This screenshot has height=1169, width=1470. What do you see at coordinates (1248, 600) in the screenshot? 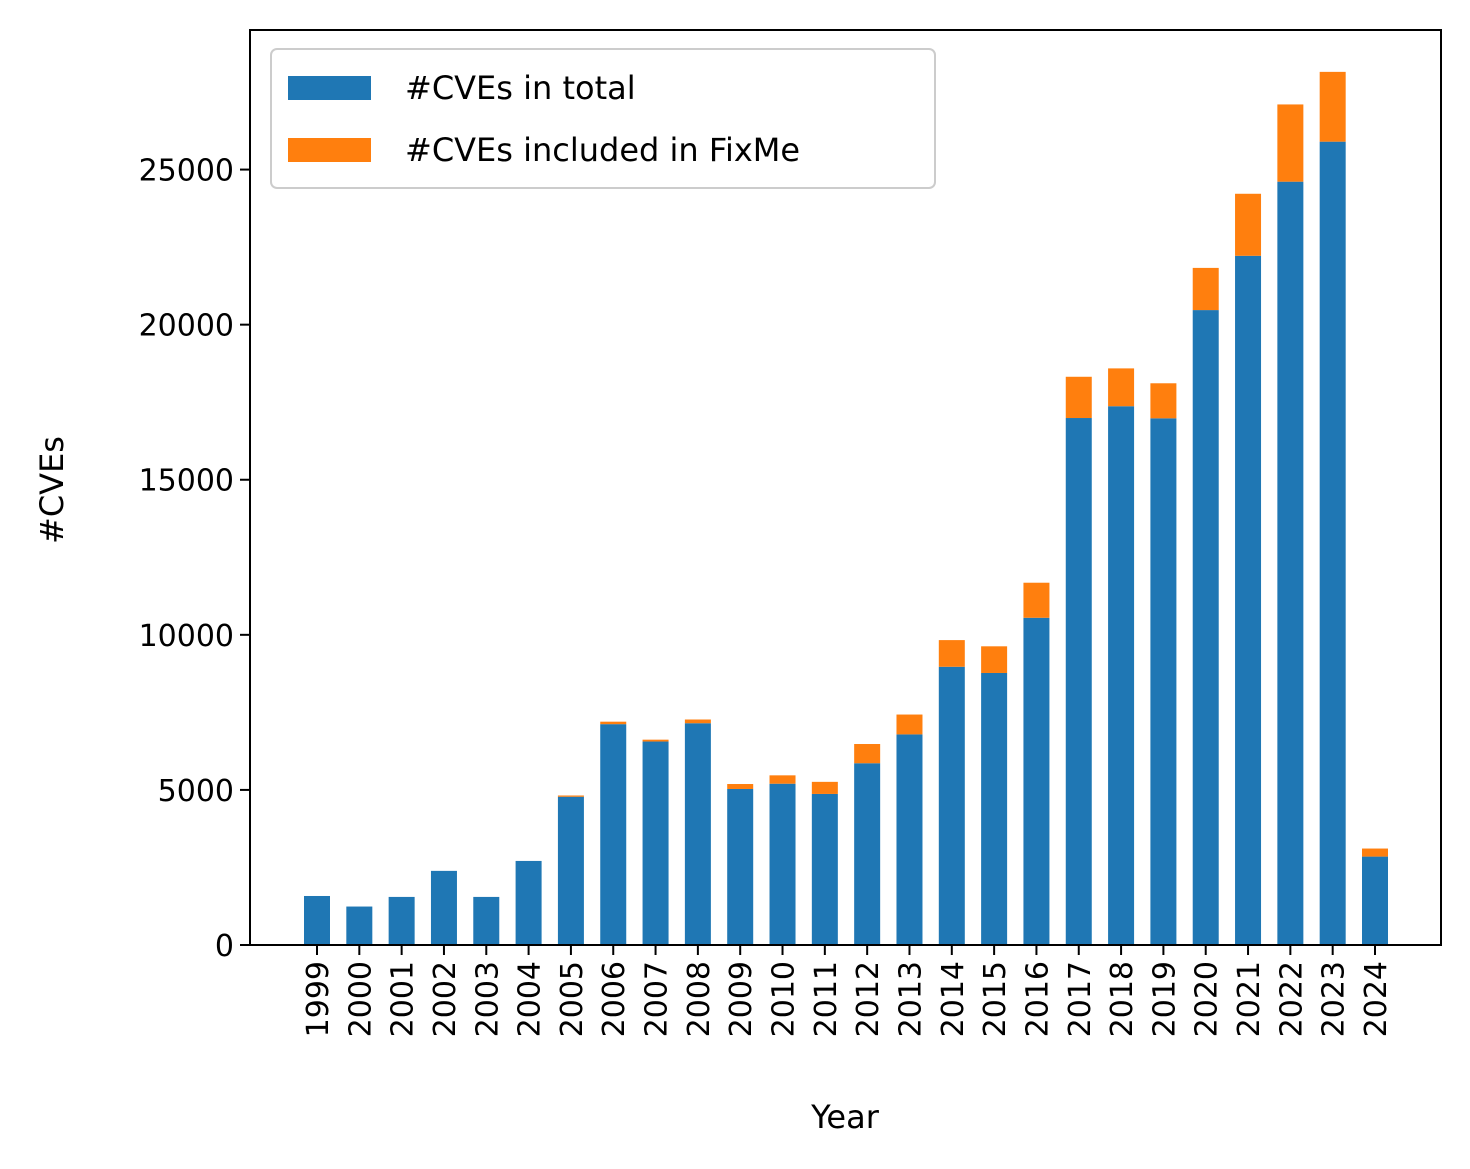
I see `bar-total-2021` at bounding box center [1248, 600].